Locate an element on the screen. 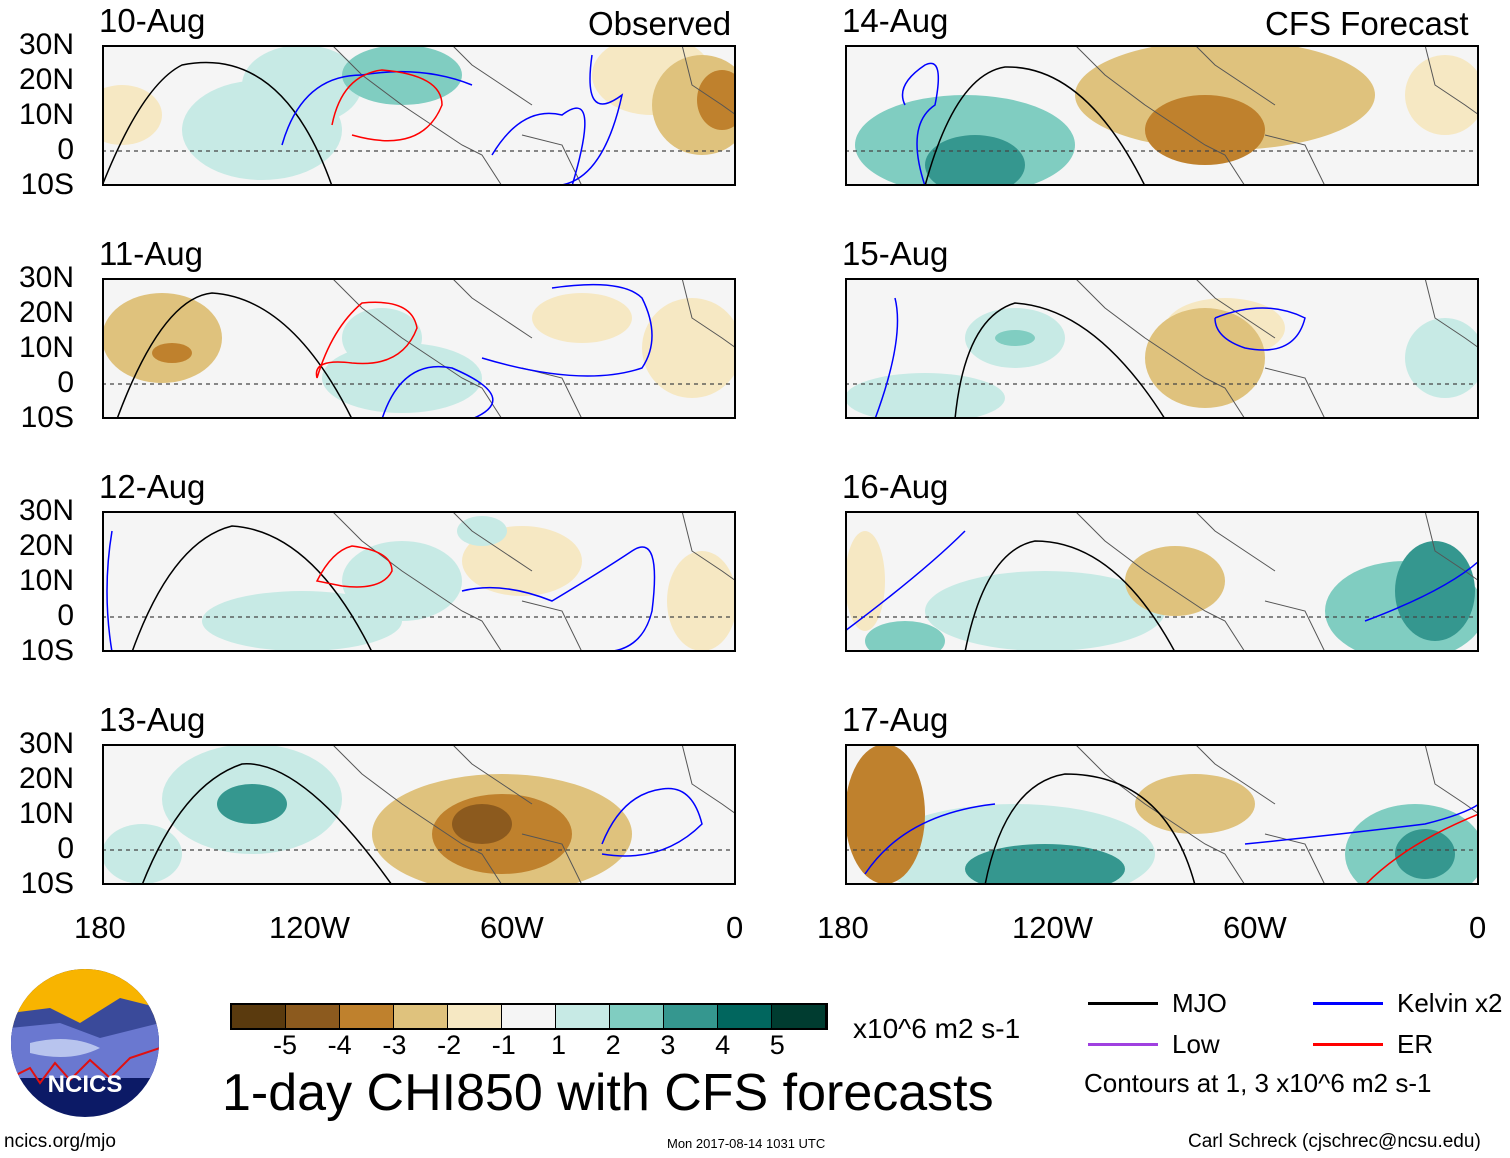 Image resolution: width=1510 pixels, height=1158 pixels. panel-date-label: 10-Aug is located at coordinates (152, 20).